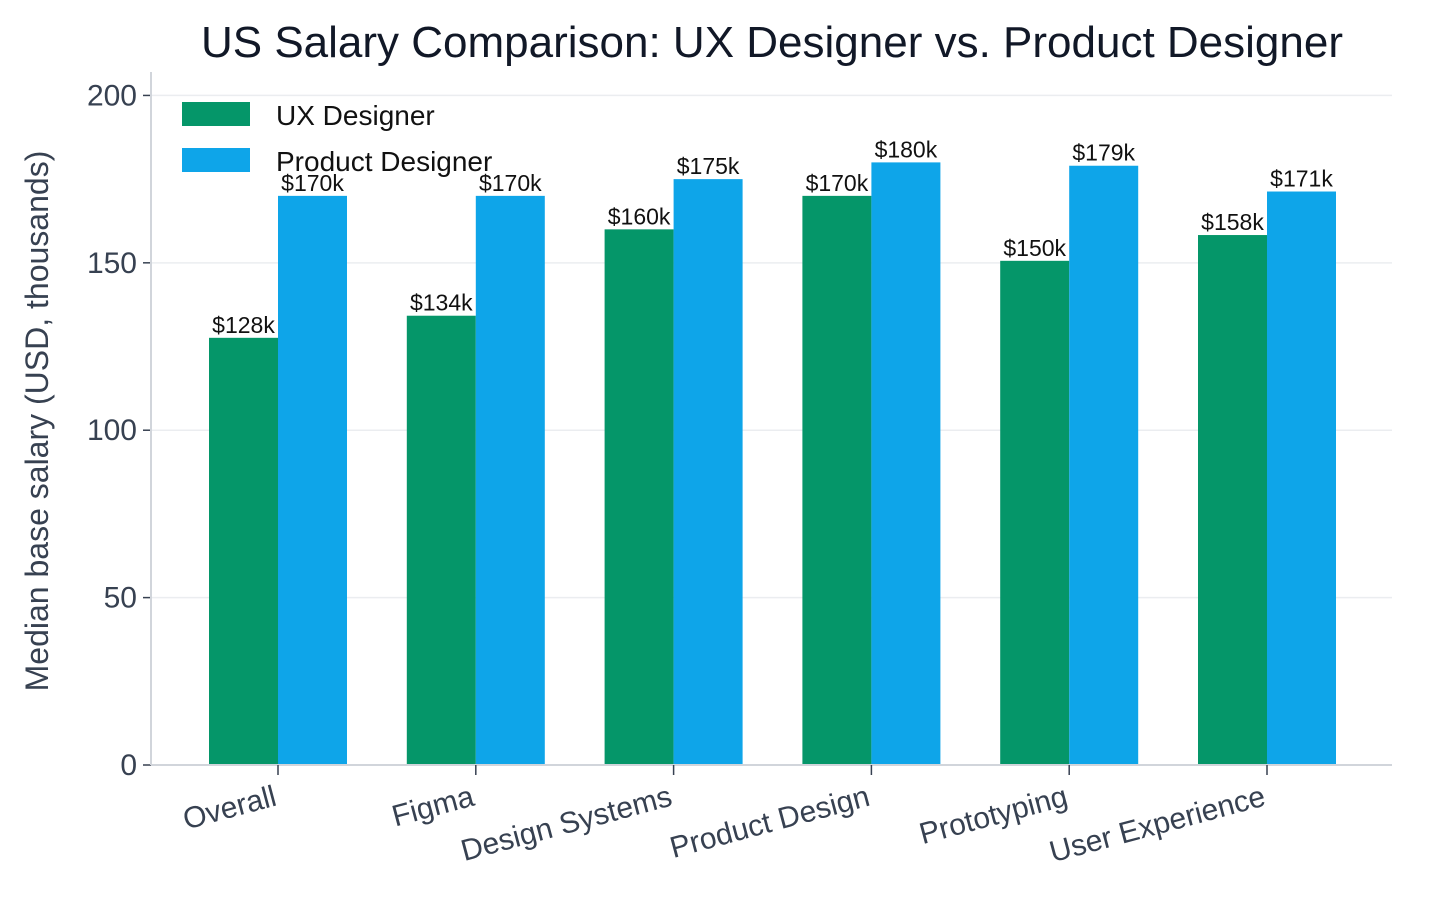 The width and height of the screenshot is (1440, 913). What do you see at coordinates (708, 166) in the screenshot?
I see `data-label: $175k` at bounding box center [708, 166].